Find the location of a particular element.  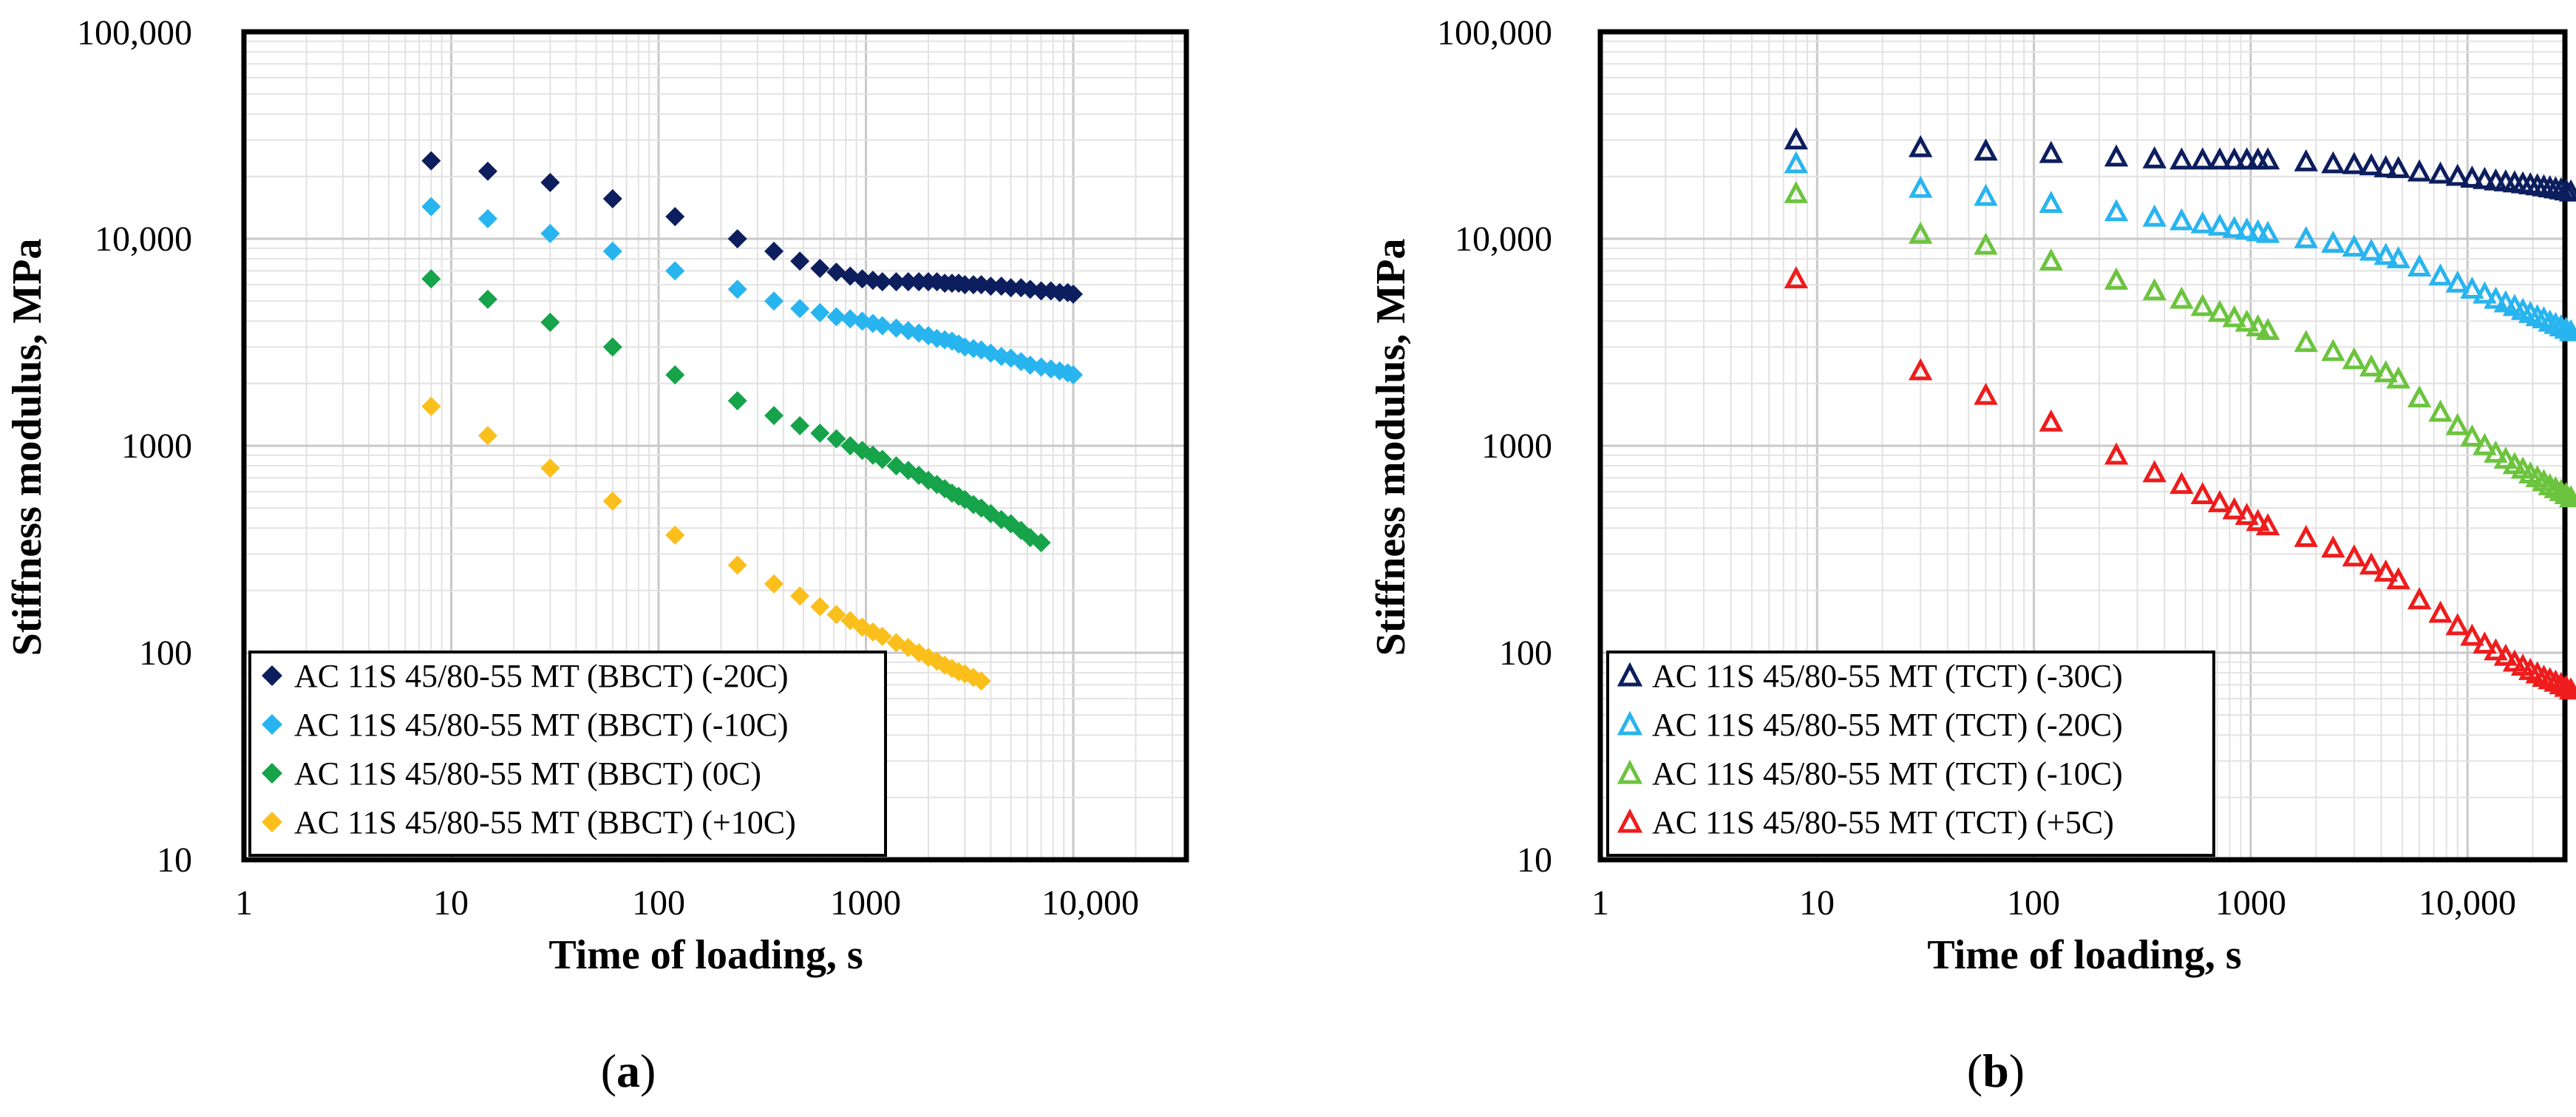

xtick-label-b-10000: 10,000 is located at coordinates (2467, 903).